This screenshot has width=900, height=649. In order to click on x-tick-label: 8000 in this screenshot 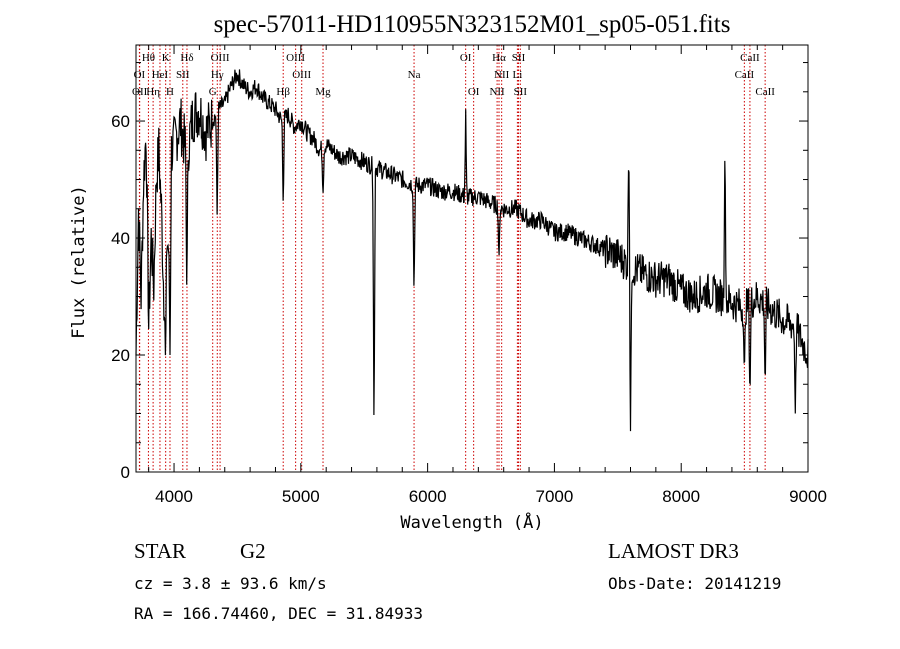, I will do `click(681, 496)`.